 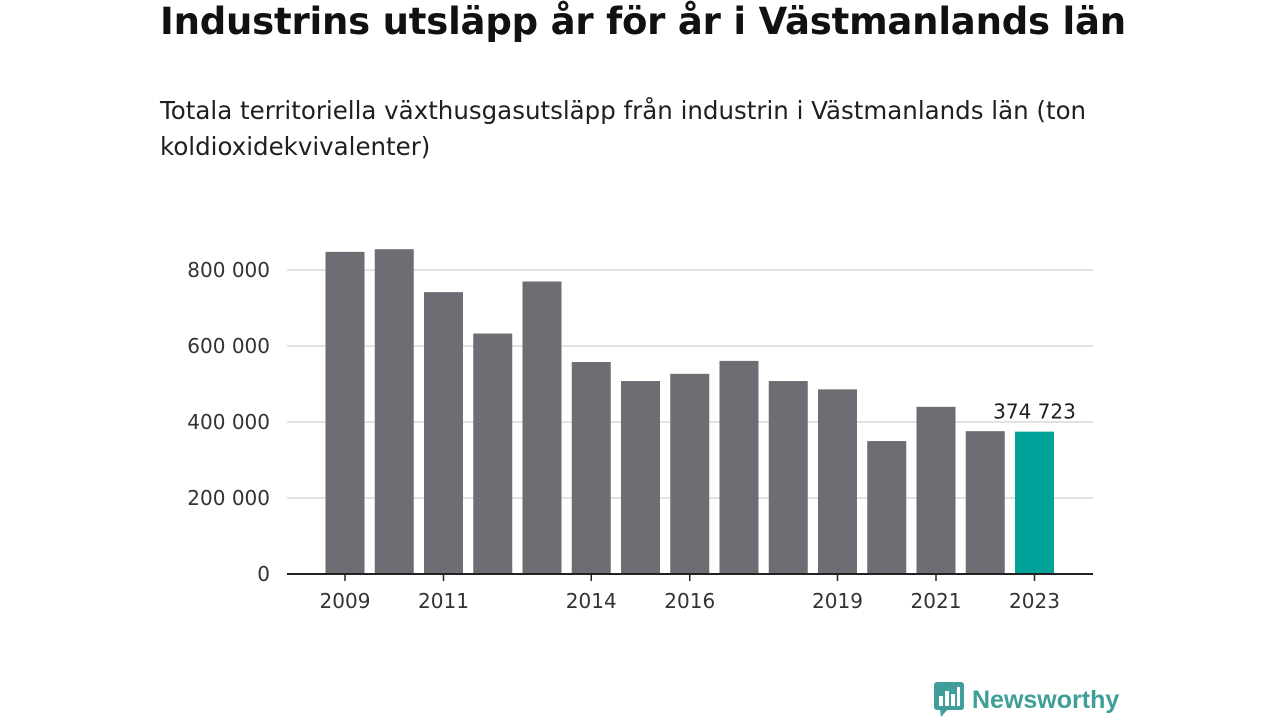 I want to click on data-label: 374 723, so click(x=1034, y=412).